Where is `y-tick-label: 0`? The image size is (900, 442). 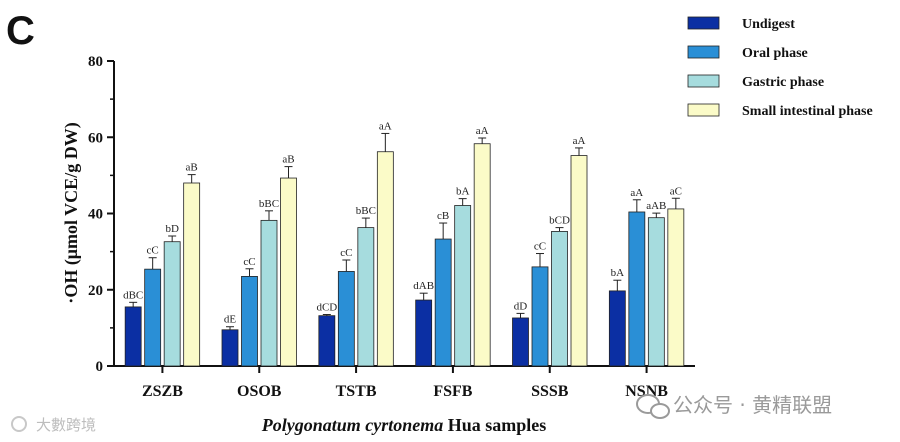 y-tick-label: 0 is located at coordinates (100, 367).